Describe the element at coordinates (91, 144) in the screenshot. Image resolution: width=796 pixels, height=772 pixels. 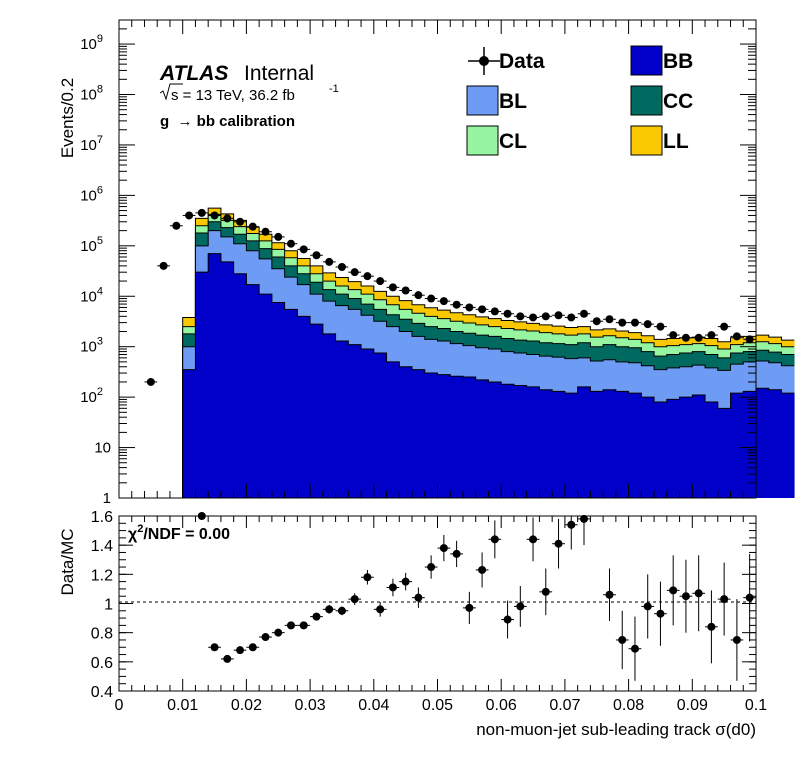
I see `main-y-tick-label: 10⁷` at that location.